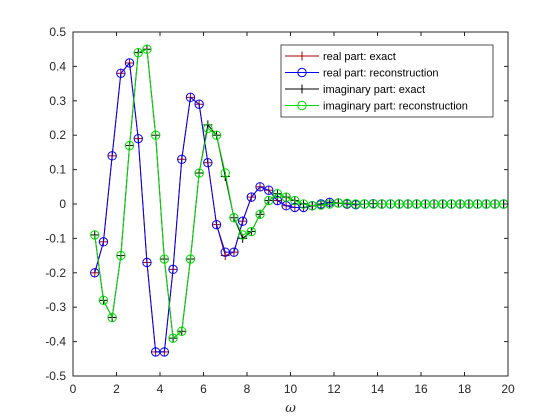 The width and height of the screenshot is (560, 420). Describe the element at coordinates (57, 170) in the screenshot. I see `y-tick-label: 0.1` at that location.